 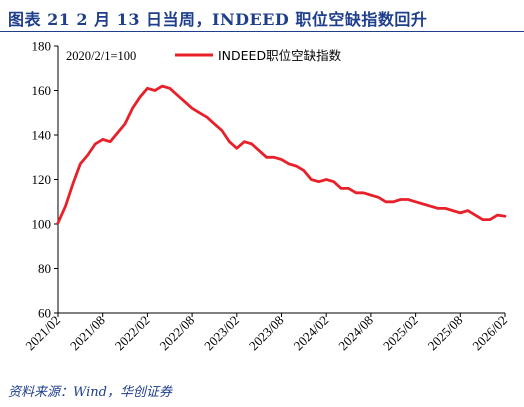 What do you see at coordinates (218, 19) in the screenshot?
I see `figure-title: 图表 21 2 月 13 日当周，INDEED 职位空缺指数回升` at bounding box center [218, 19].